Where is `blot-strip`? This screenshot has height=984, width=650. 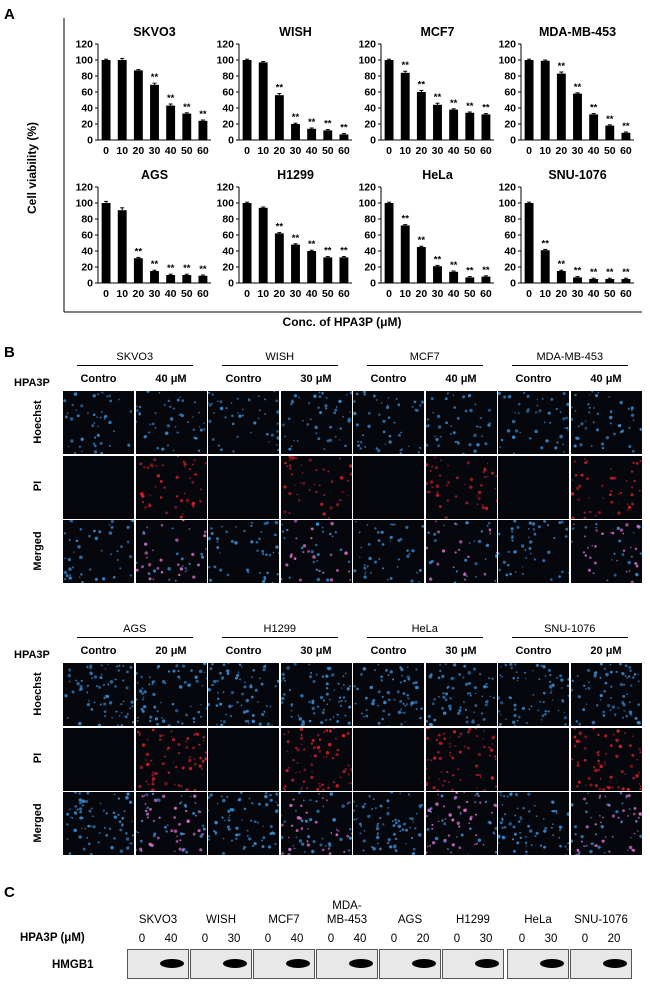
blot-strip is located at coordinates (221, 964).